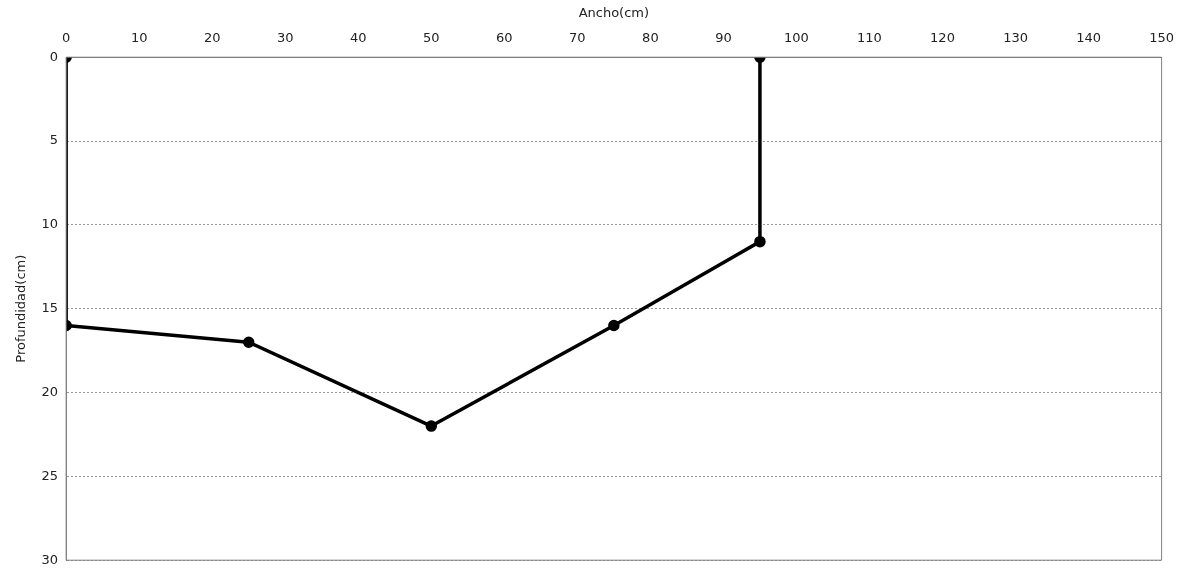 The width and height of the screenshot is (1177, 576). Describe the element at coordinates (66, 37) in the screenshot. I see `x-tick-label: 0` at that location.